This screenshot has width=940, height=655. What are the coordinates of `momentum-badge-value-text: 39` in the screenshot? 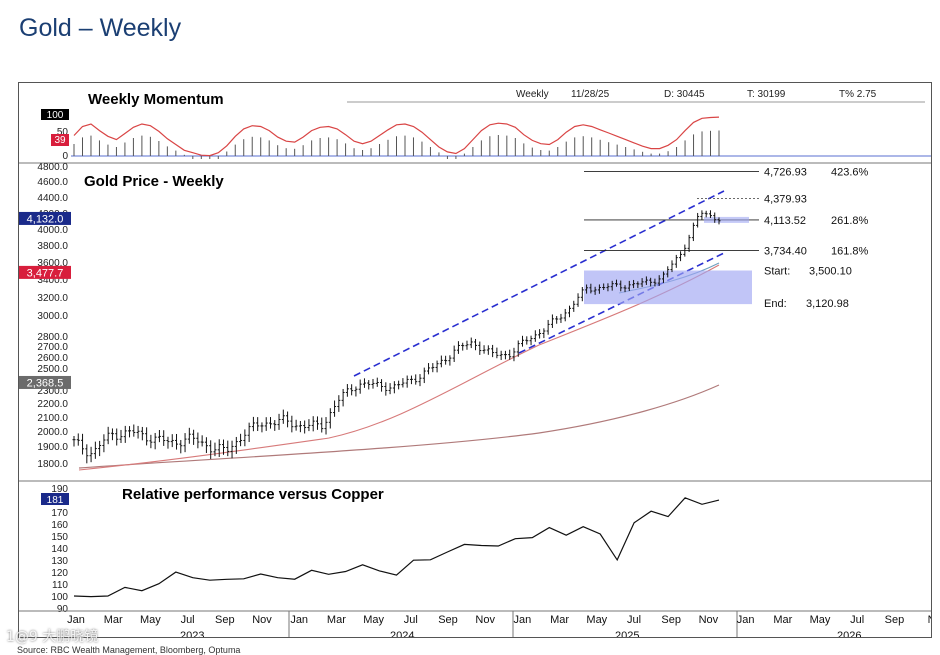 It's located at (60, 140).